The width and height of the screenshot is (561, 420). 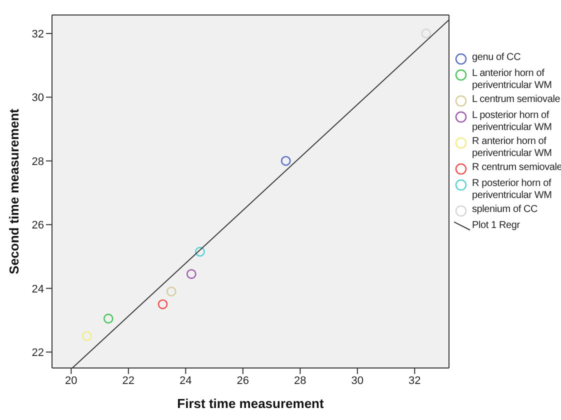 I want to click on x-tick-label: 32, so click(x=414, y=380).